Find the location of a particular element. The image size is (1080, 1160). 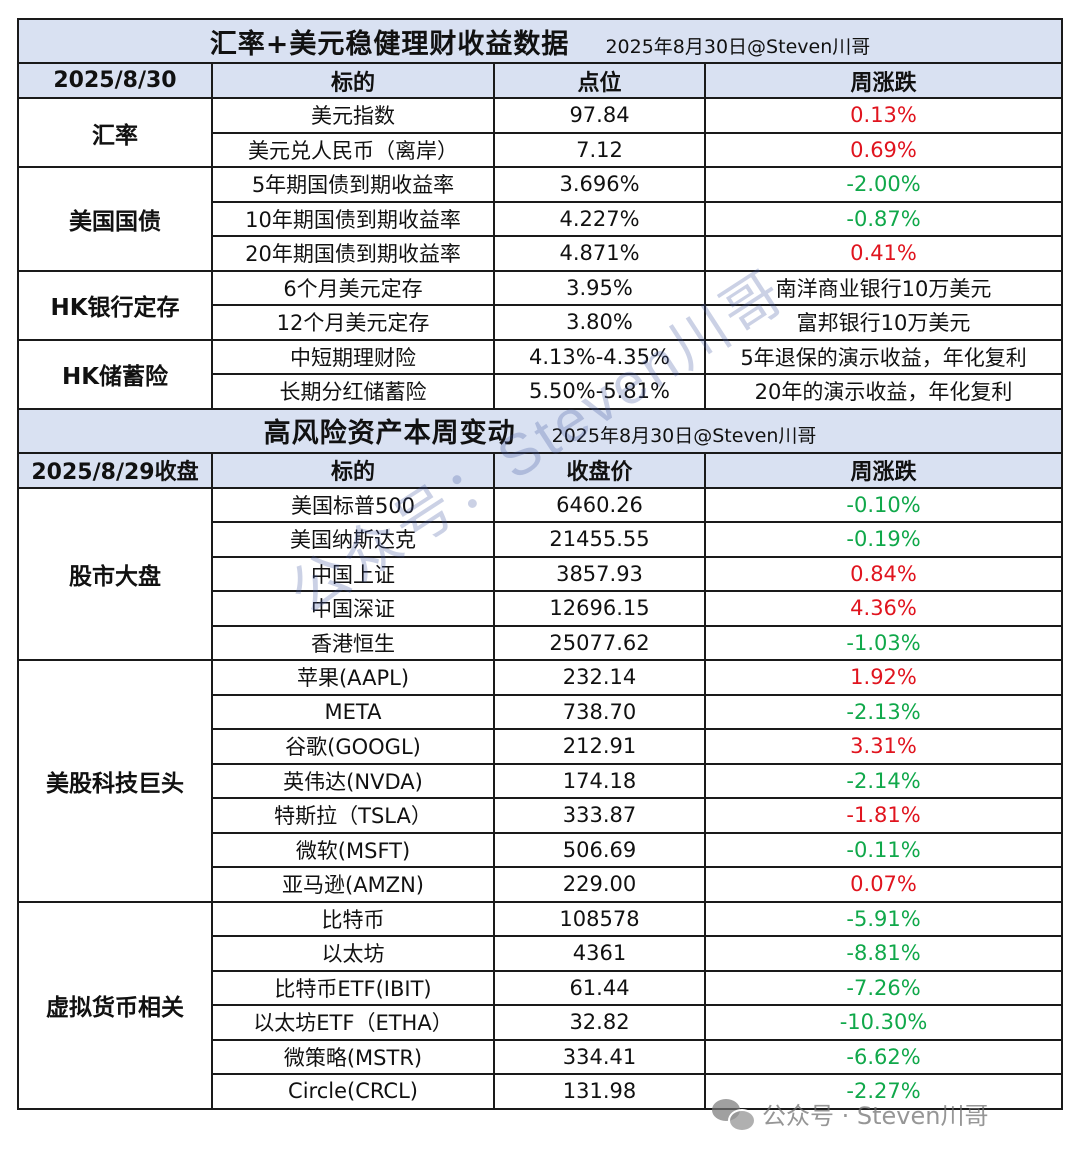

table-row: 长期分红储蓄险 5.50%-5.81% 20年的演示收益，年化复利 is located at coordinates (541, 391).